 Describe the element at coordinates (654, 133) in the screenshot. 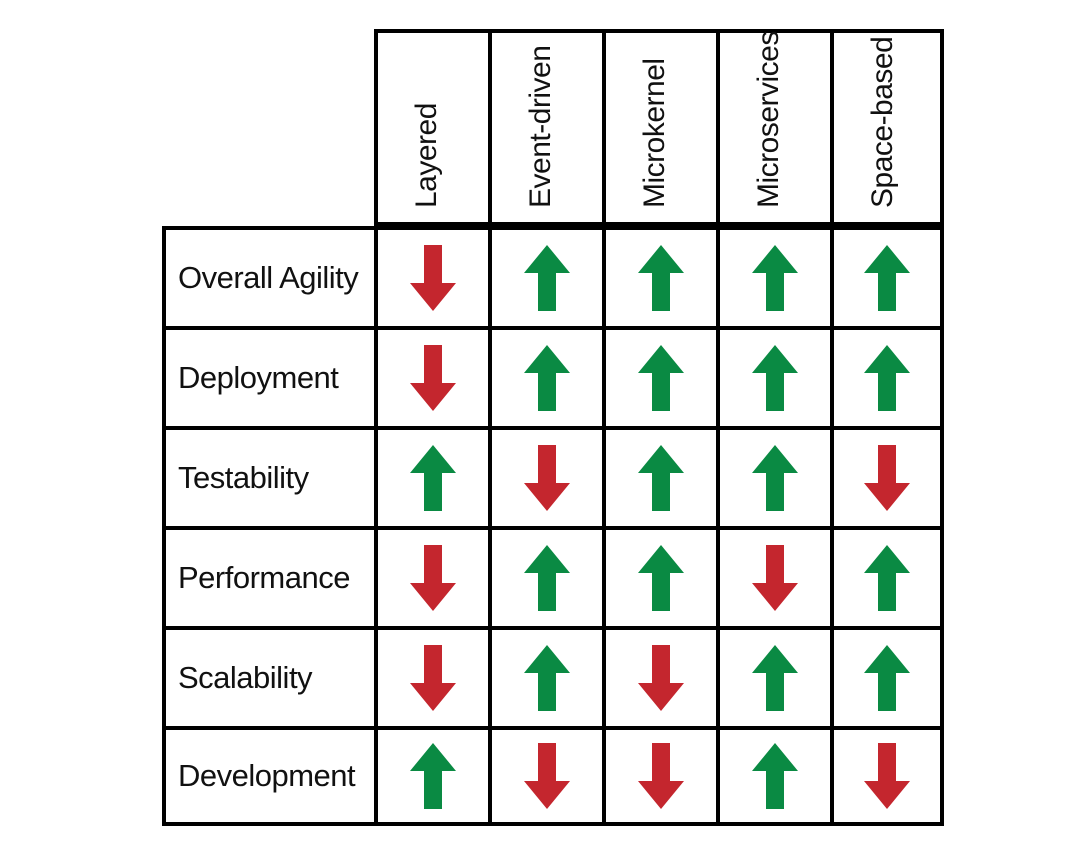

I see `column-header-label: Microkernel` at that location.